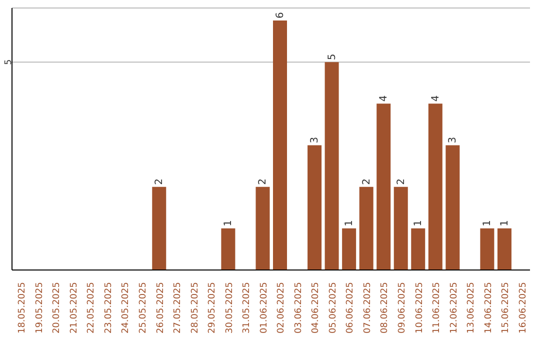  What do you see at coordinates (437, 308) in the screenshot?
I see `x-tick-label: 11.06.2025` at bounding box center [437, 308].